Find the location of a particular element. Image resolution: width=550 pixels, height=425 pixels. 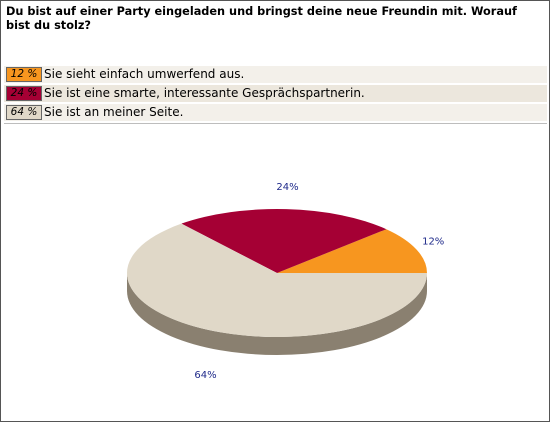

pie-slice-label: 24% is located at coordinates (287, 187).